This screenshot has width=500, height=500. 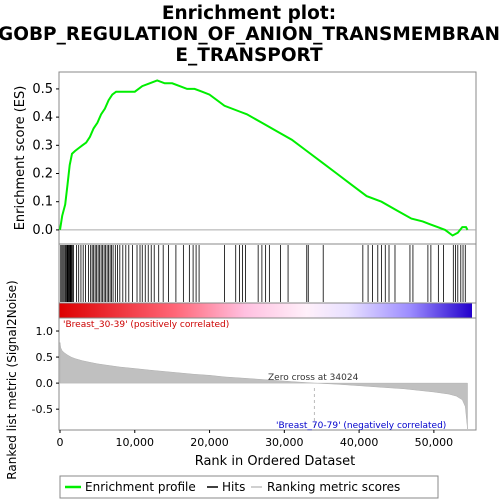 I want to click on metric-y-tick-label: -0.5, so click(x=42, y=409).